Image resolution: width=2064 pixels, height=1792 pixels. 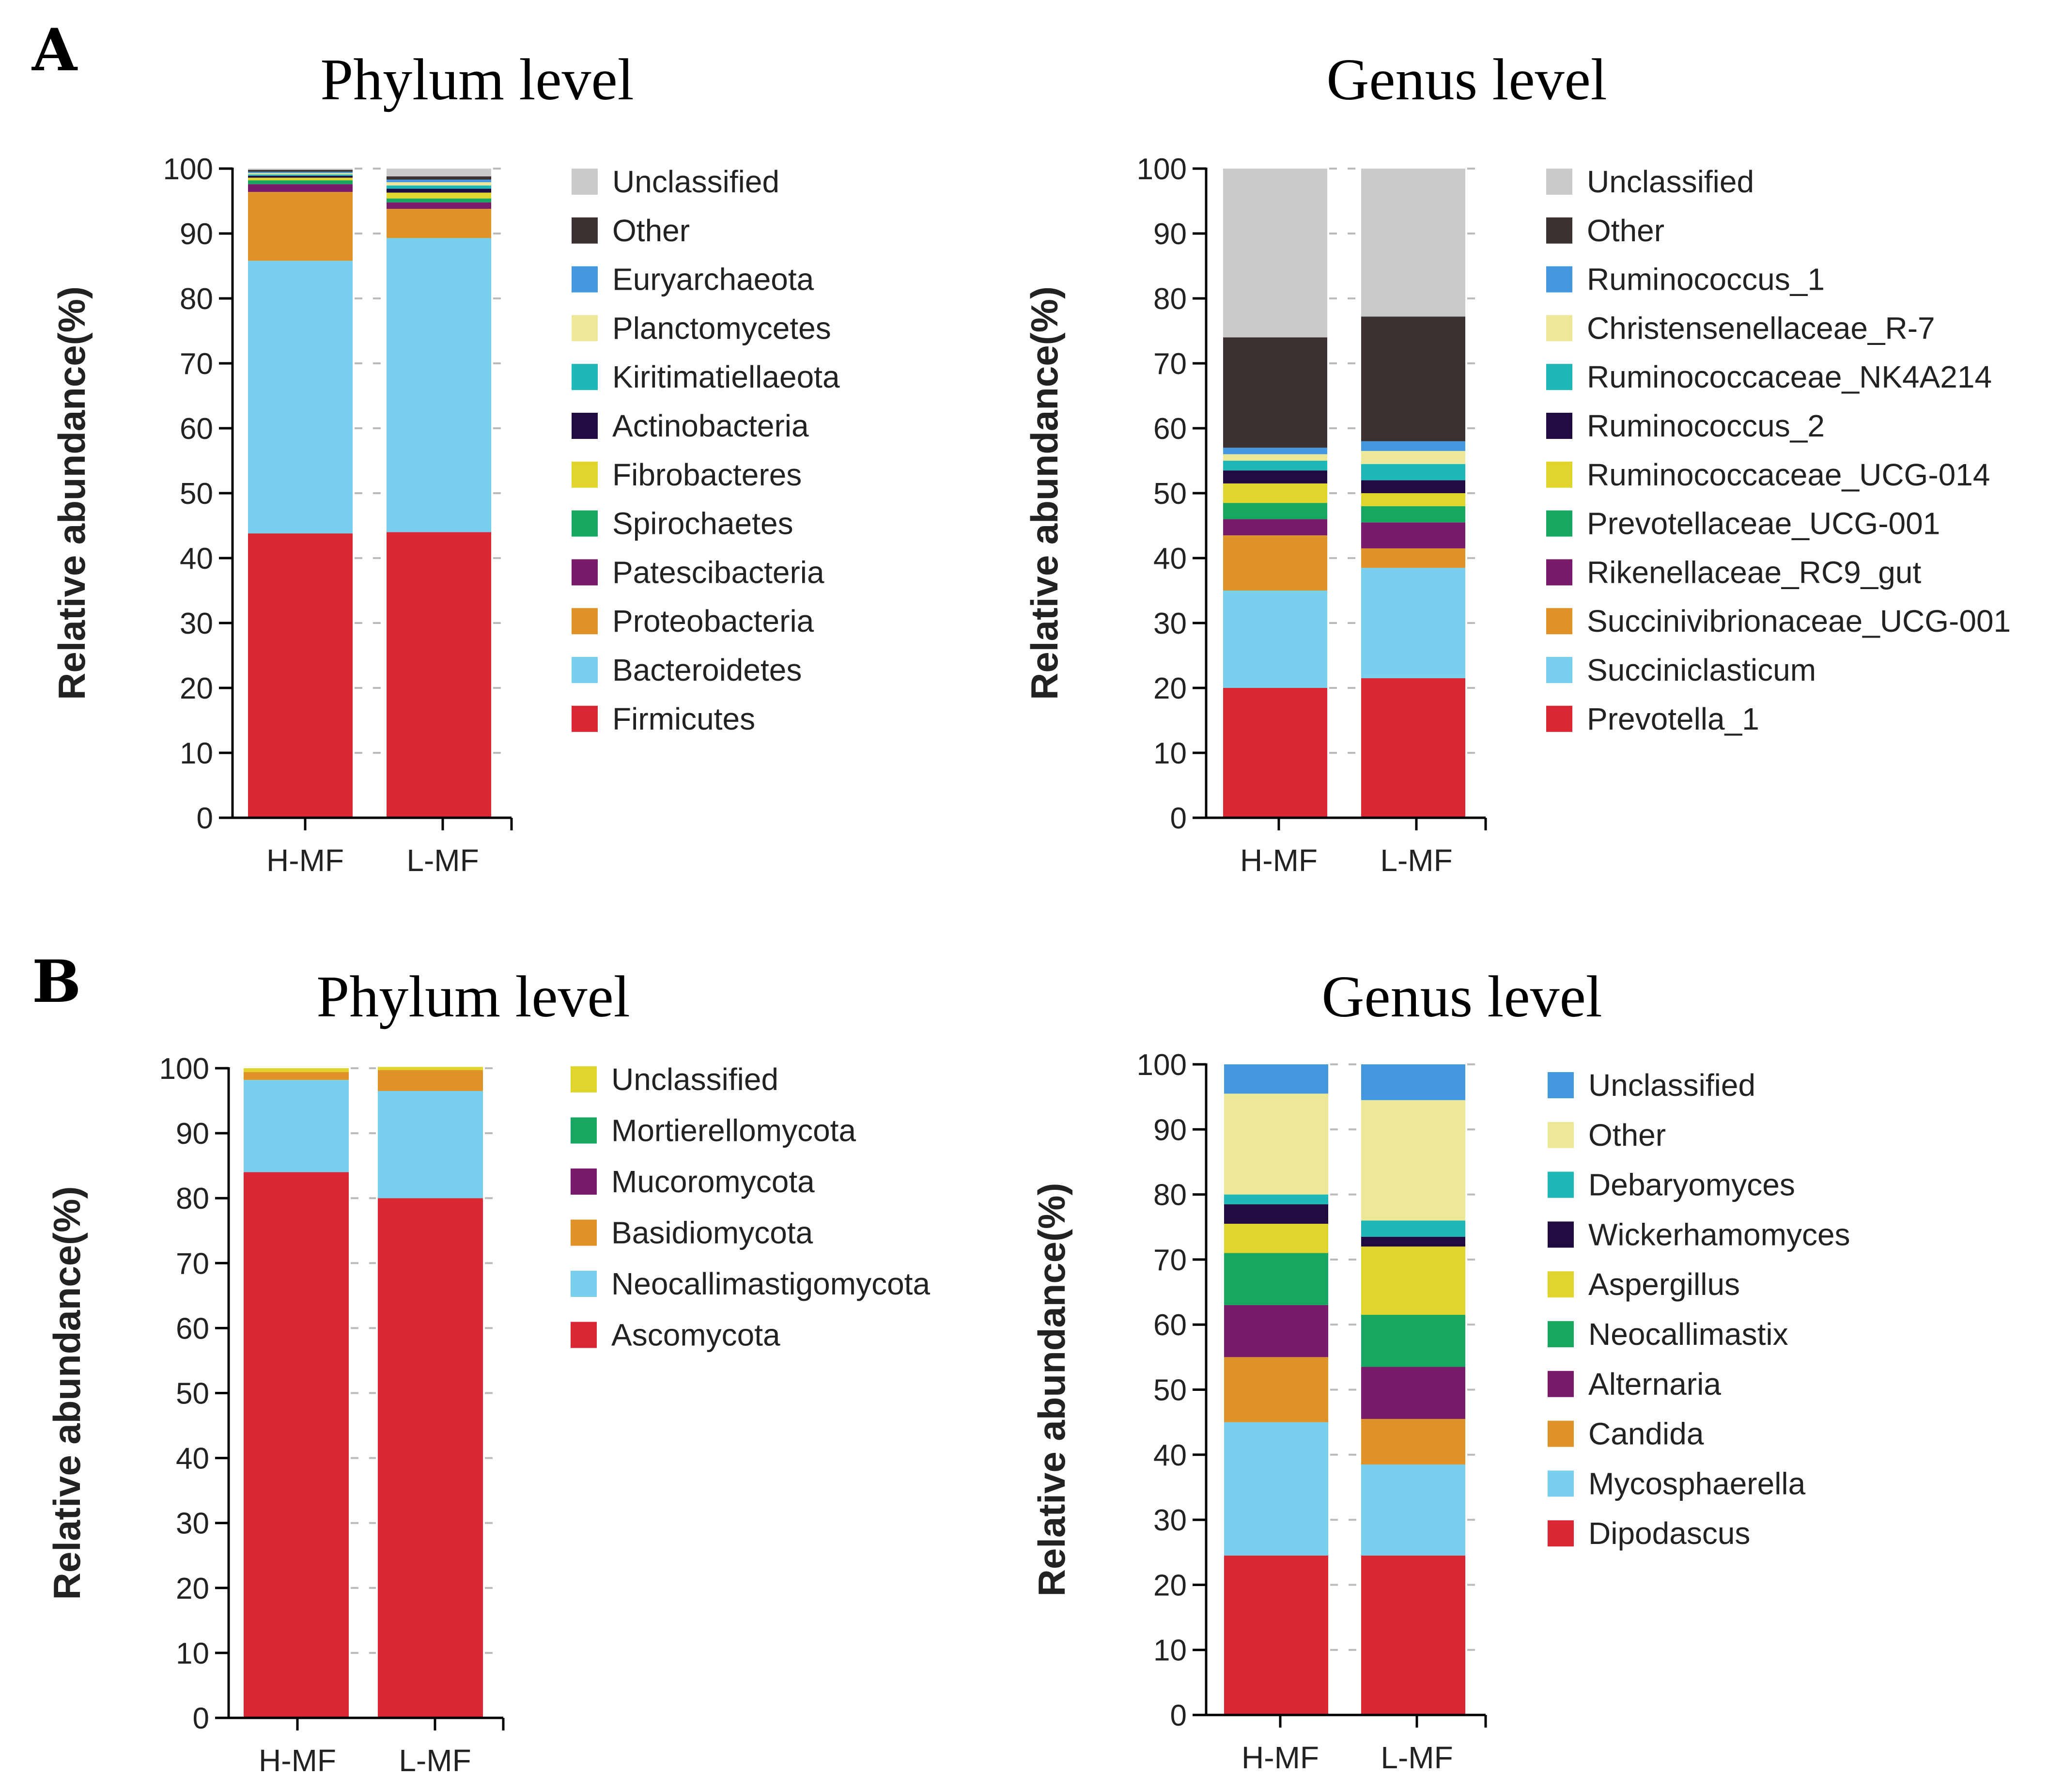 I want to click on legend-label: Fibrobacteres, so click(x=707, y=475).